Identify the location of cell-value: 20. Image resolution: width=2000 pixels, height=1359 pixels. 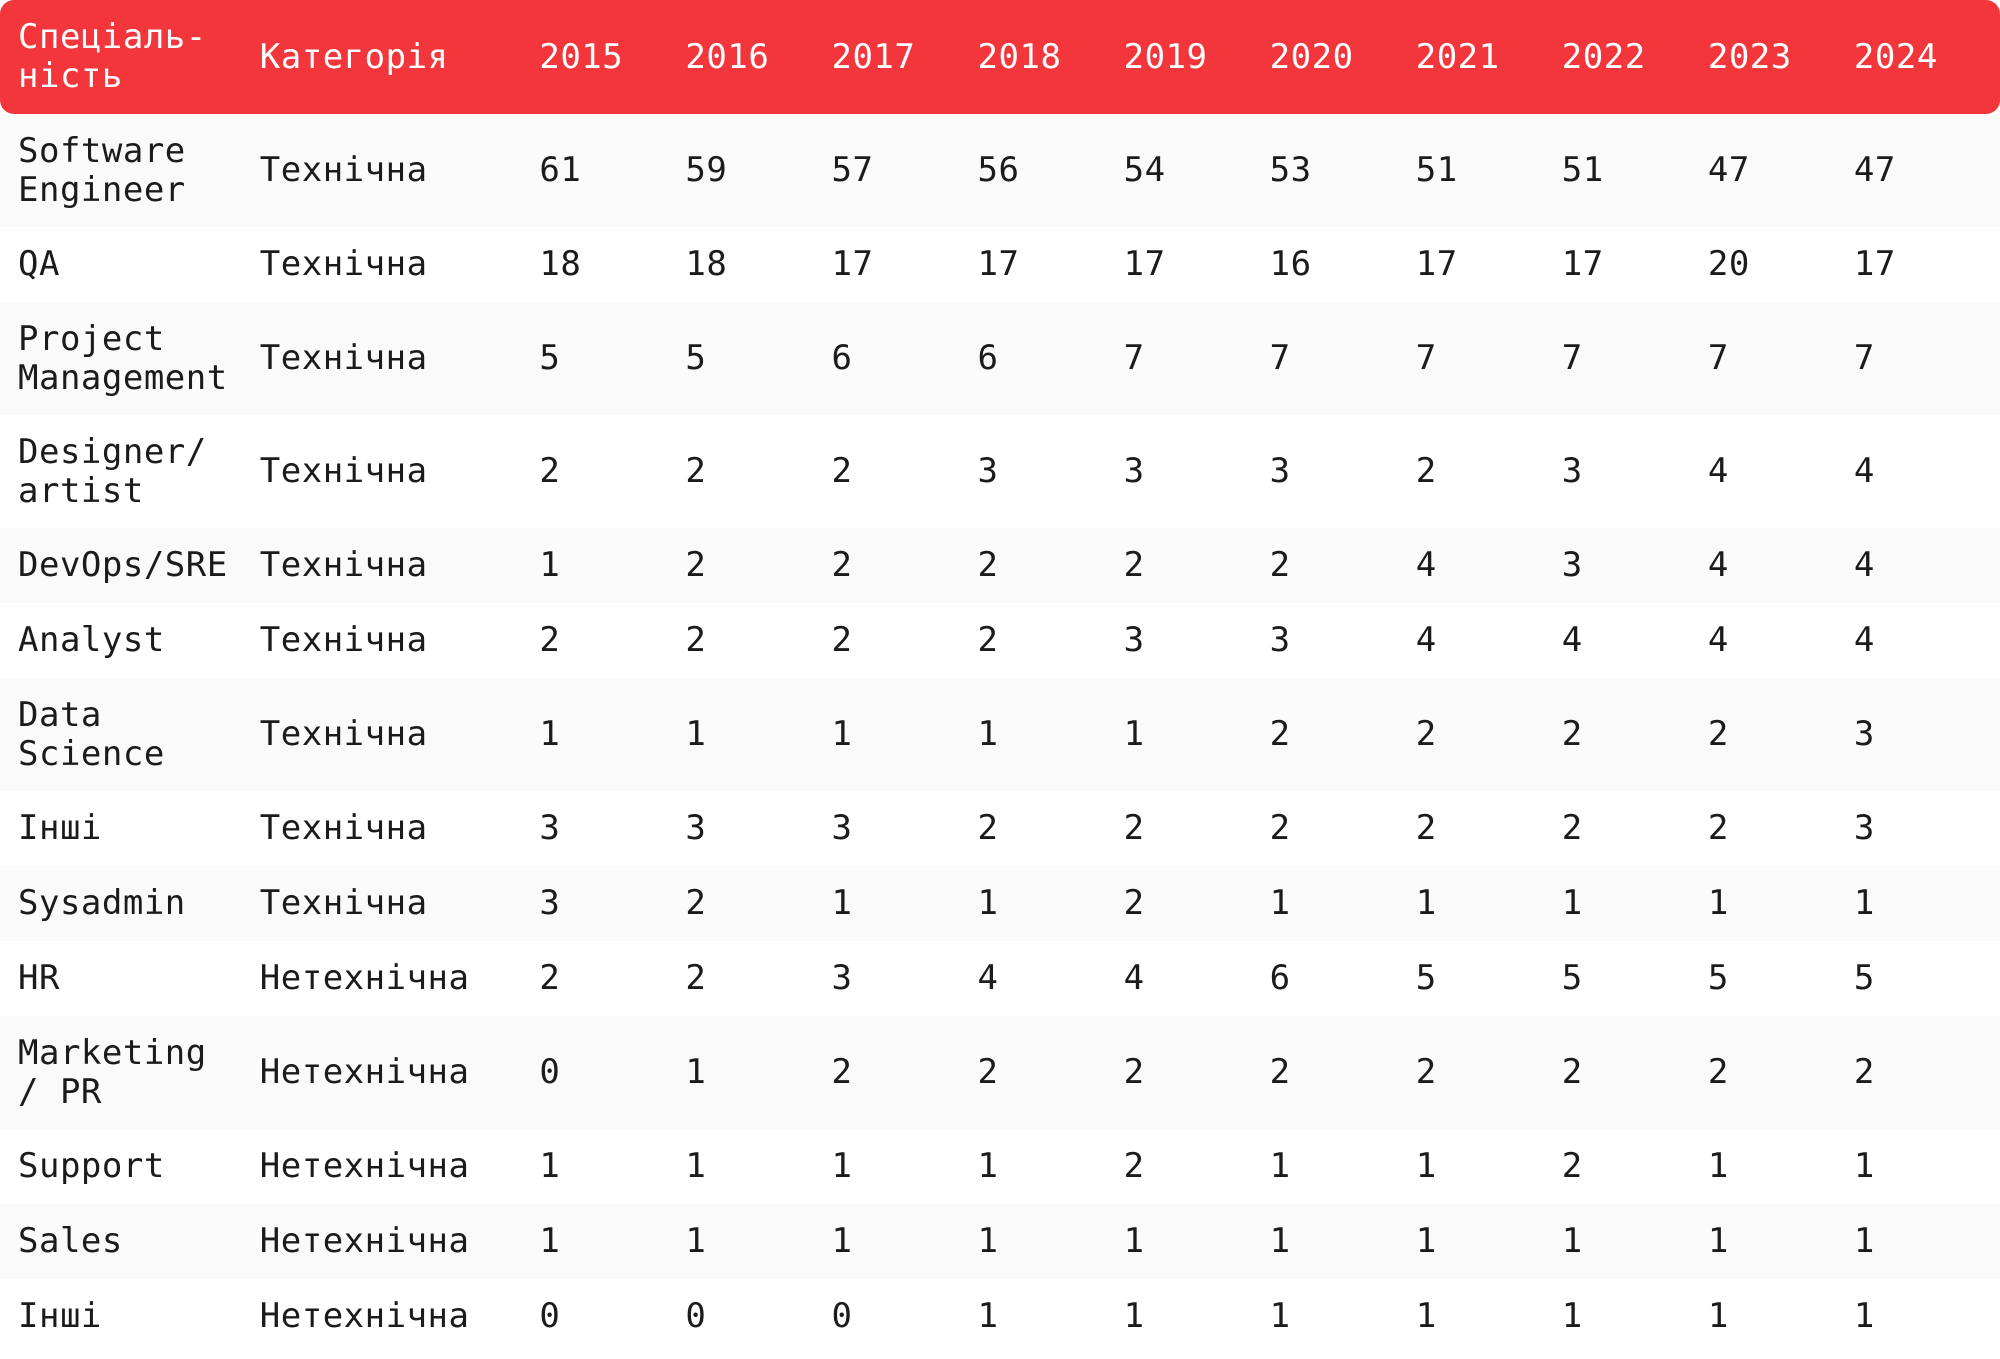
(1728, 264).